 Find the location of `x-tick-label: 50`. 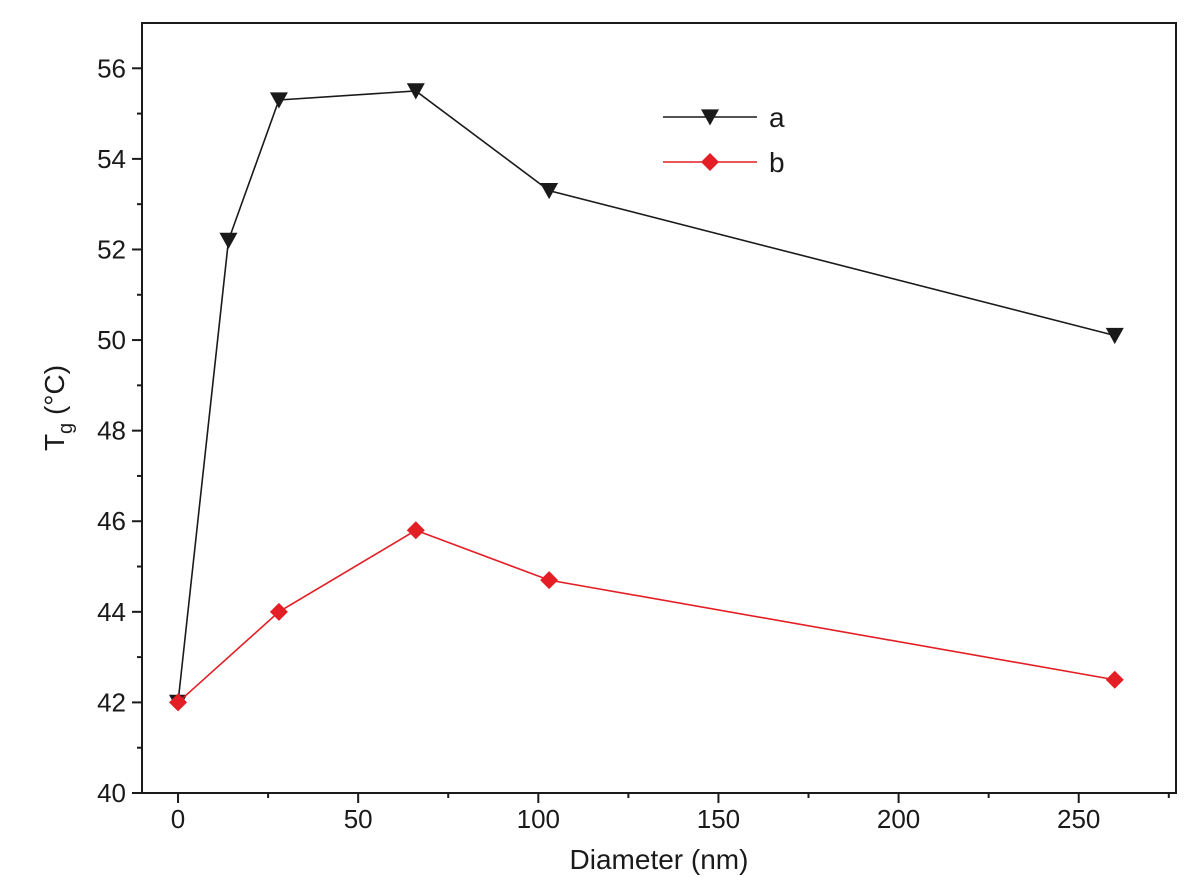

x-tick-label: 50 is located at coordinates (358, 819).